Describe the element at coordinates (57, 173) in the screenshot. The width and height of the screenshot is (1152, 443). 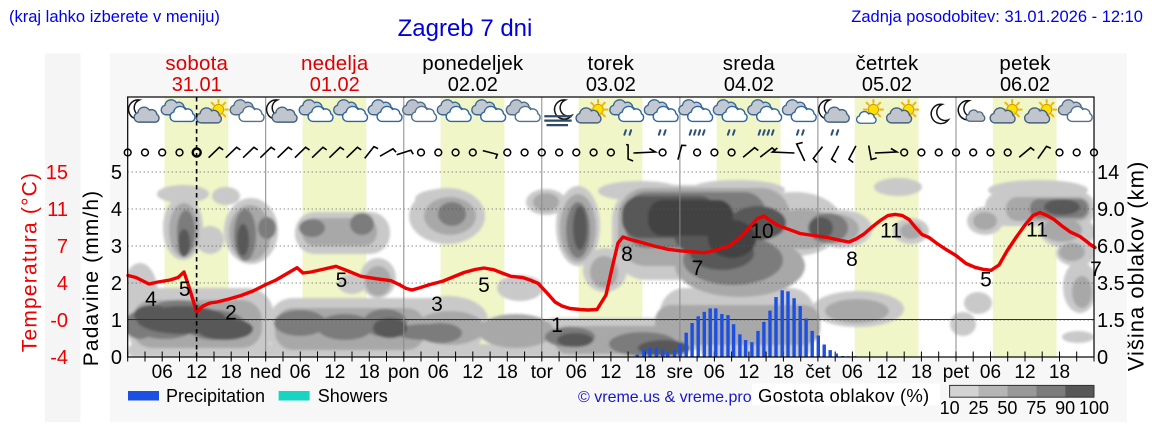
I see `svg-text: 15` at that location.